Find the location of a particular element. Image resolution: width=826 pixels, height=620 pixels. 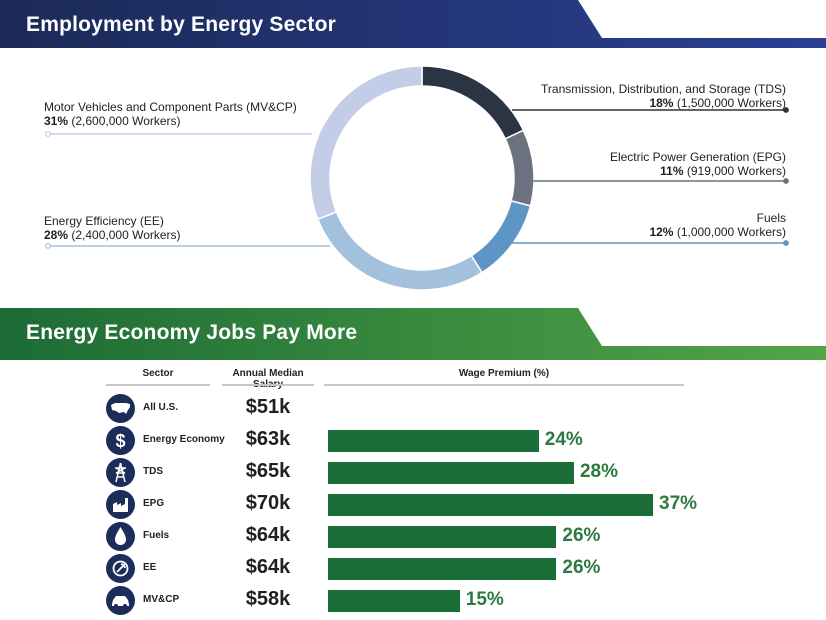

row-all-us: All U.S. $51k is located at coordinates (413, 408).